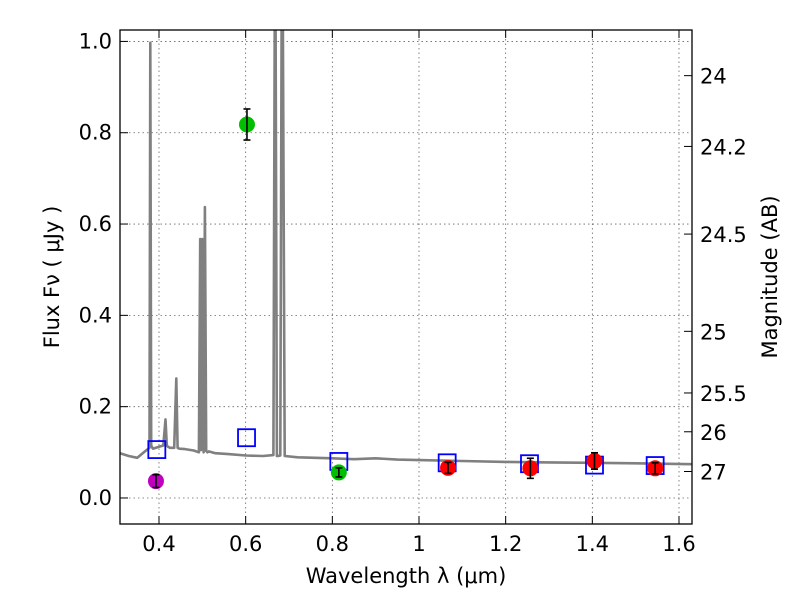 This screenshot has height=600, width=800. What do you see at coordinates (713, 332) in the screenshot?
I see `right-tick-label: 25` at bounding box center [713, 332].